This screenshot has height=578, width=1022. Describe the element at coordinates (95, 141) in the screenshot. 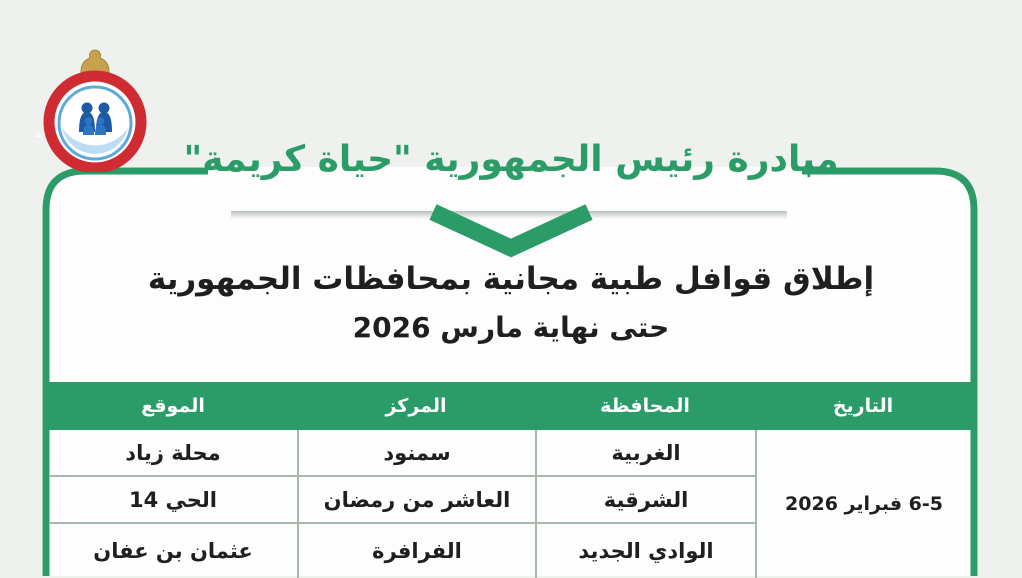

I see `crescent-icon` at that location.